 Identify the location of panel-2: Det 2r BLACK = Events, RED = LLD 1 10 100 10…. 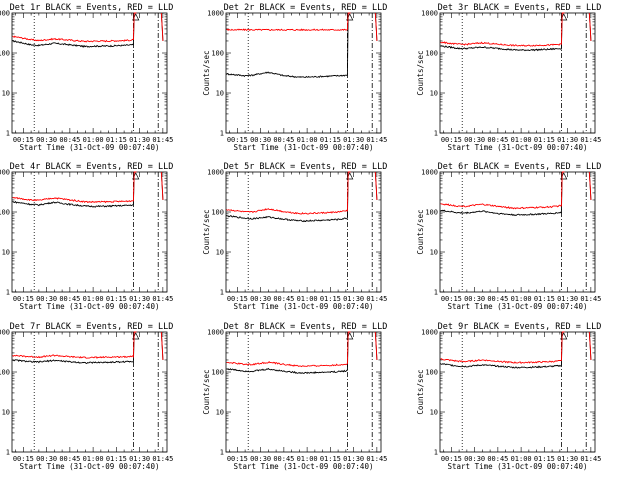
(294, 77).